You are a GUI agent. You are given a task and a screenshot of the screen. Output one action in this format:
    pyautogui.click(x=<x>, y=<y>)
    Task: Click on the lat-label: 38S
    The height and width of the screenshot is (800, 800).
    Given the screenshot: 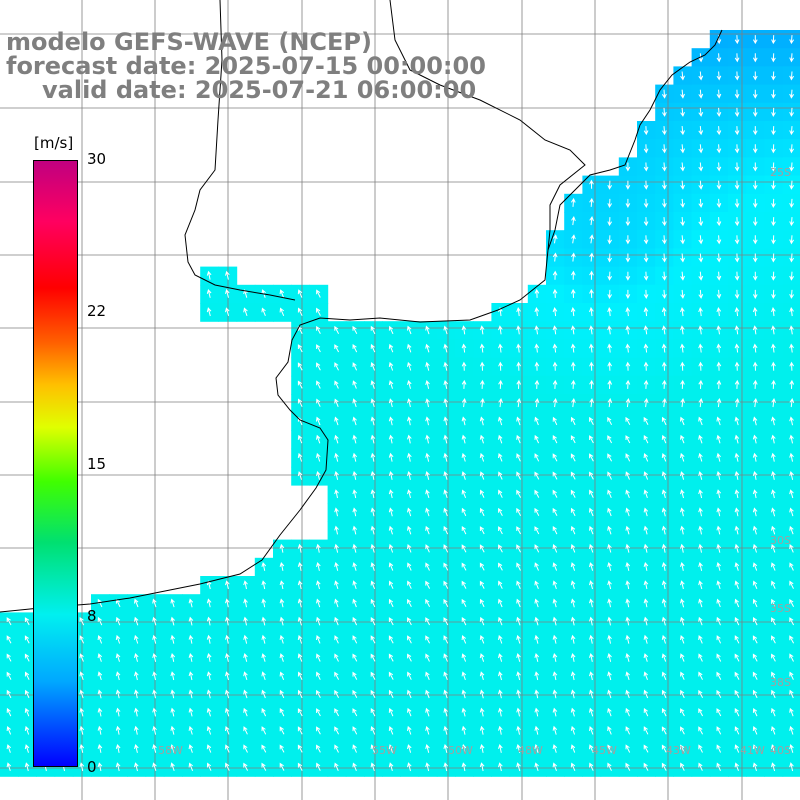 What is the action you would take?
    pyautogui.click(x=780, y=682)
    